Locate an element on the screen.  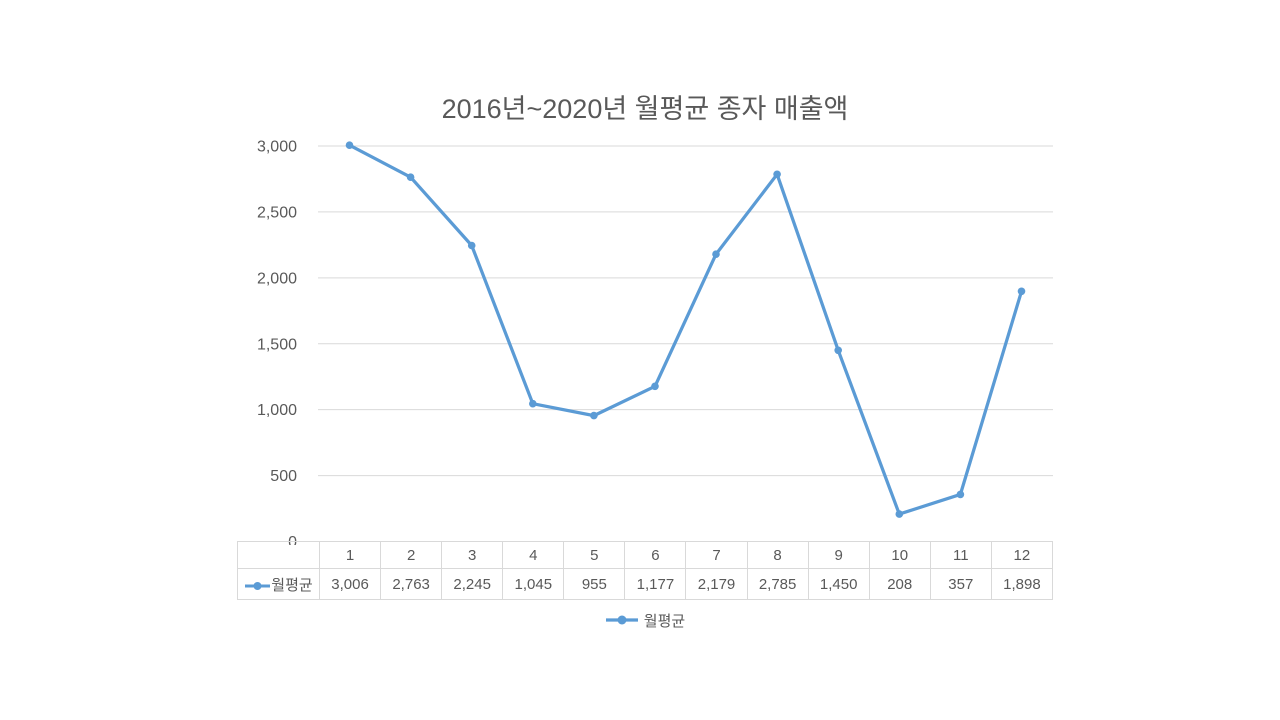
series-legend-key-icon is located at coordinates (258, 585).